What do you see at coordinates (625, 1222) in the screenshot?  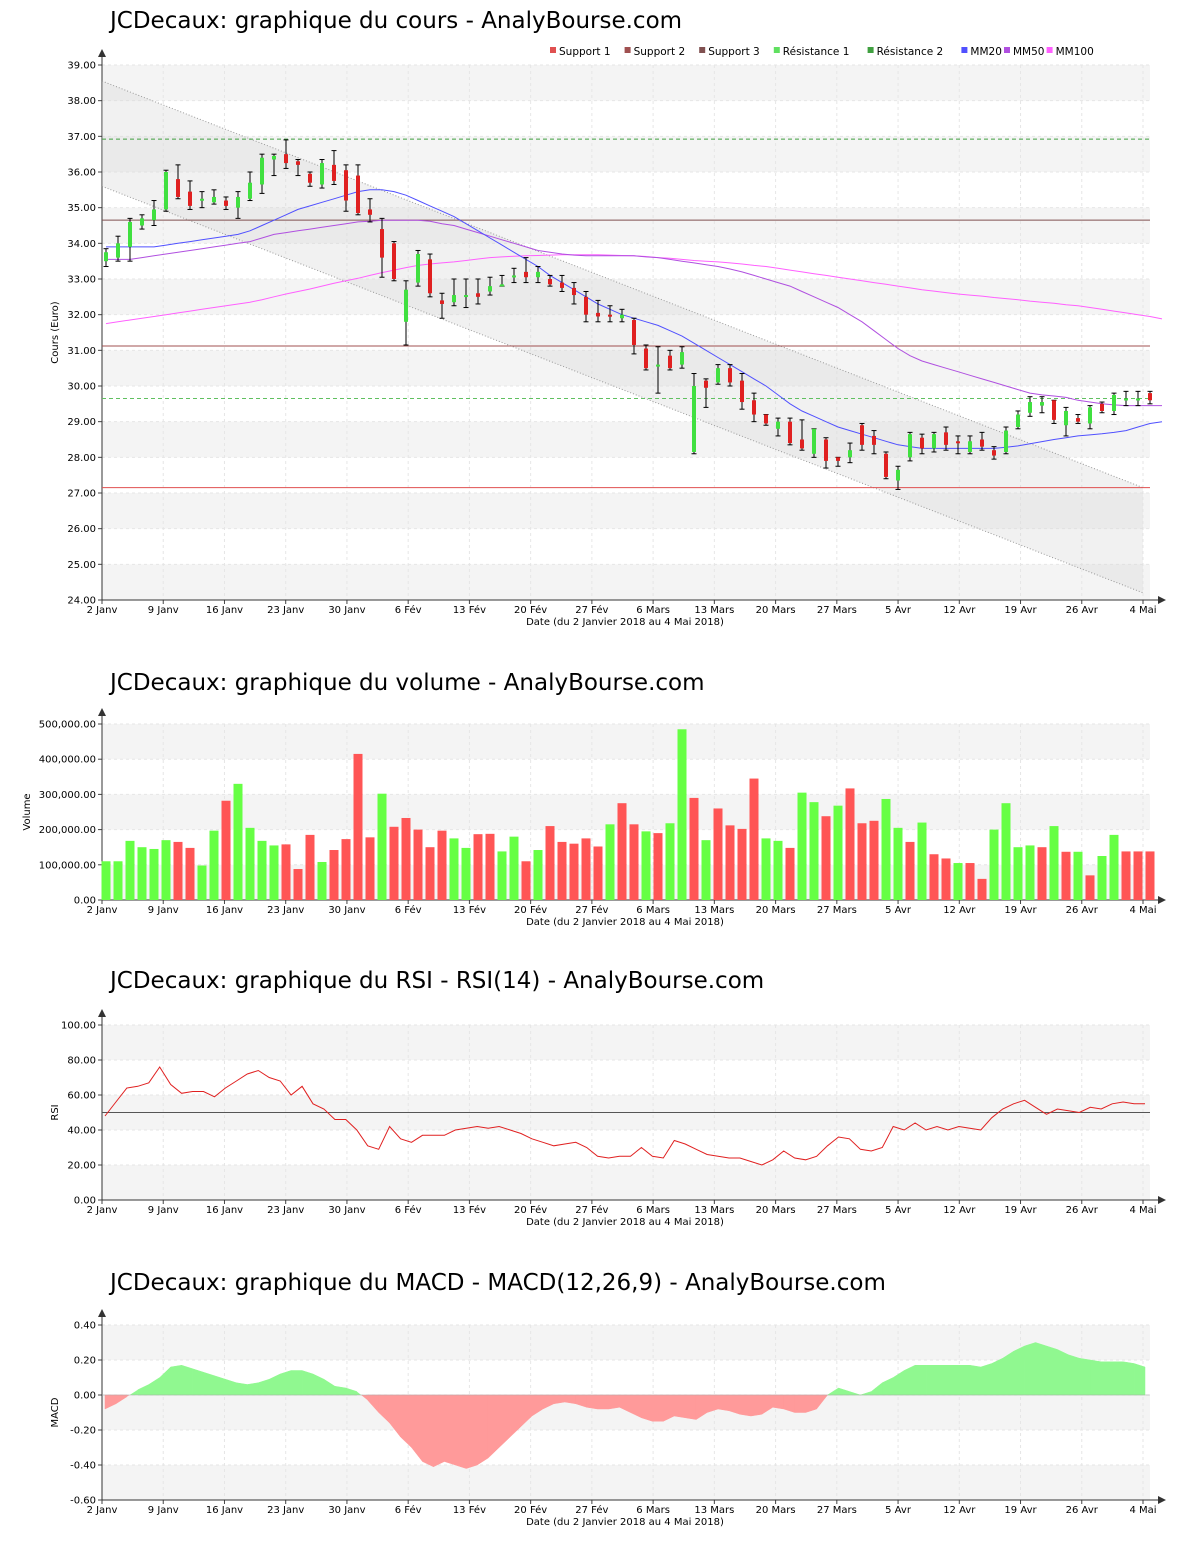 I see `rsi-x-axis-title: Date (du 2 Janvier 2018 au 4 Mai 2018)` at bounding box center [625, 1222].